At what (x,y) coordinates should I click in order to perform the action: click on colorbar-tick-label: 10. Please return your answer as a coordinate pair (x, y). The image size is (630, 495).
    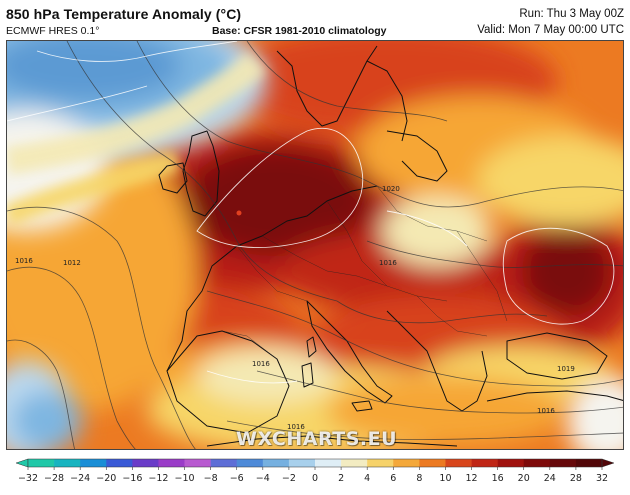
    Looking at the image, I should click on (445, 478).